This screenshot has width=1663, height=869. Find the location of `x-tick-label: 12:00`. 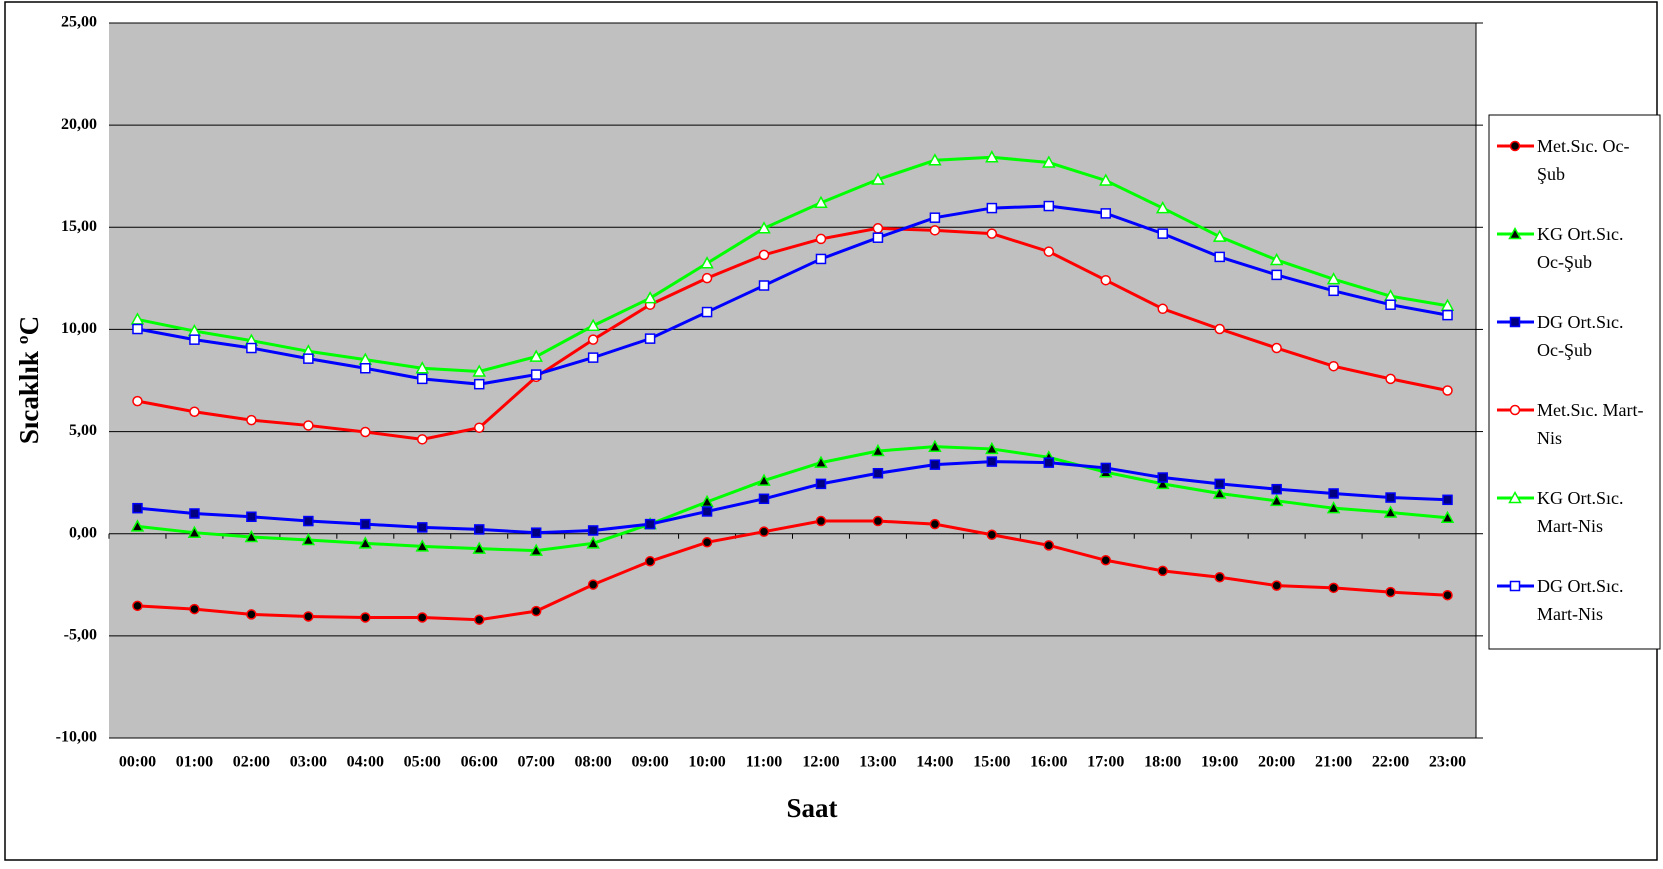

x-tick-label: 12:00 is located at coordinates (820, 762).